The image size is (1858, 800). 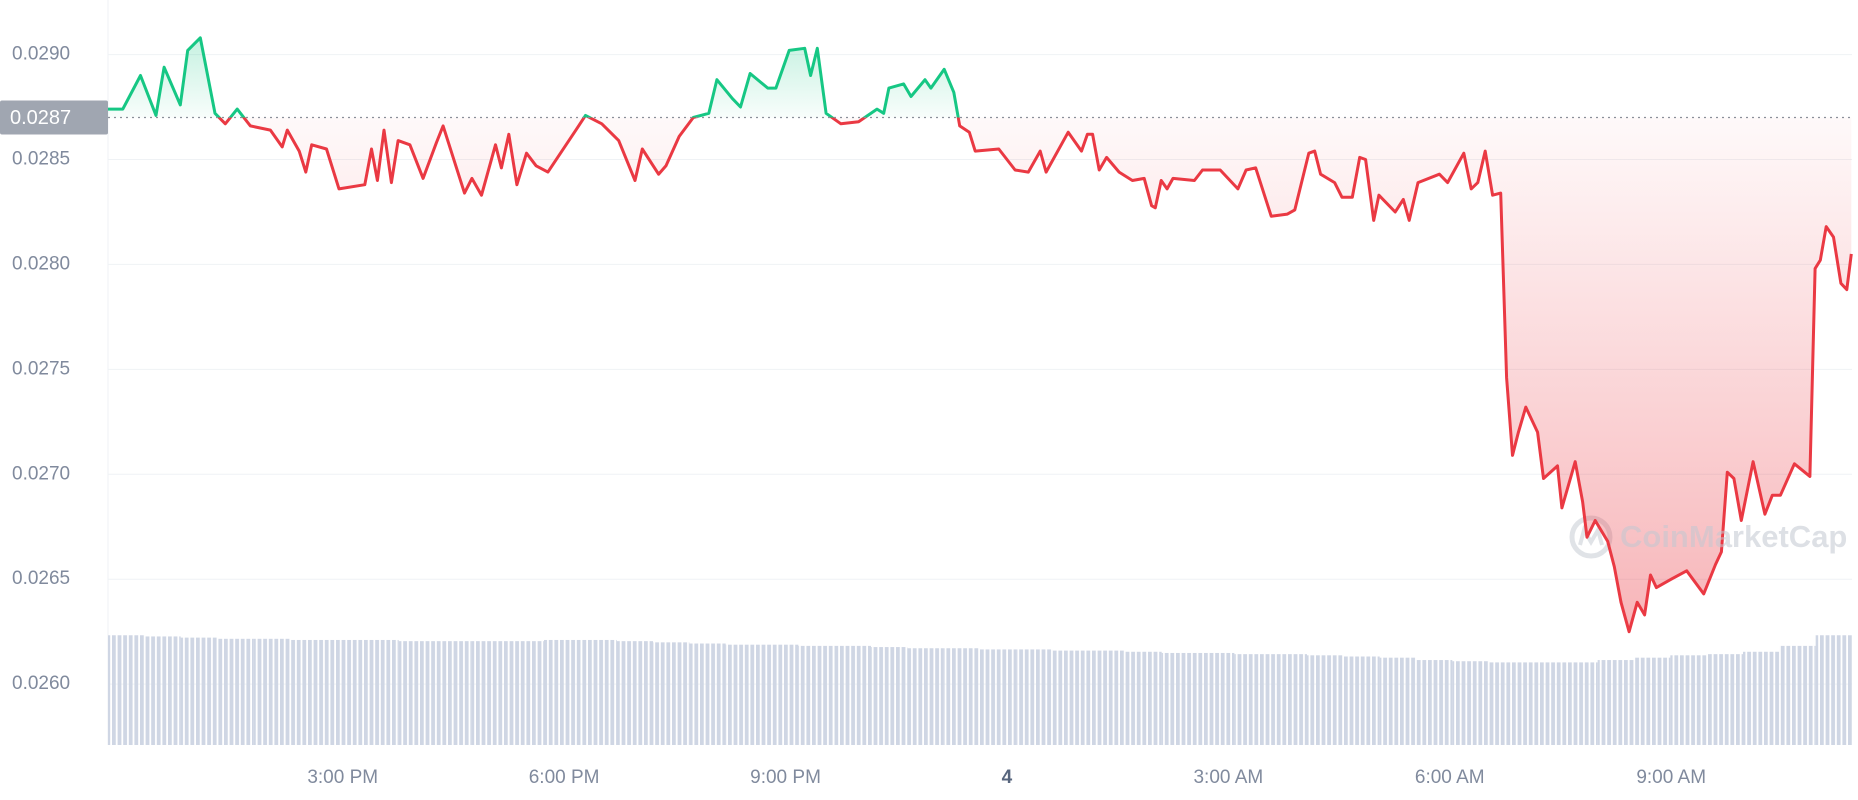 What do you see at coordinates (1671, 777) in the screenshot?
I see `x-tick-label: 9:00 AM` at bounding box center [1671, 777].